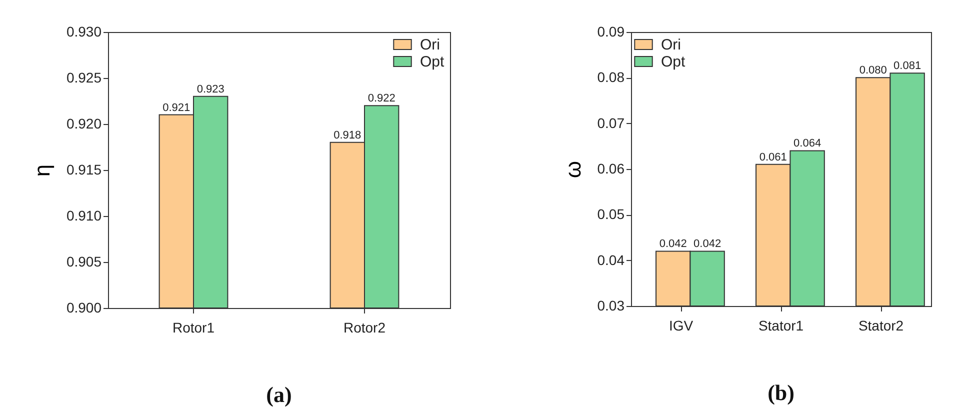  I want to click on data-label: 0.923, so click(210, 89).